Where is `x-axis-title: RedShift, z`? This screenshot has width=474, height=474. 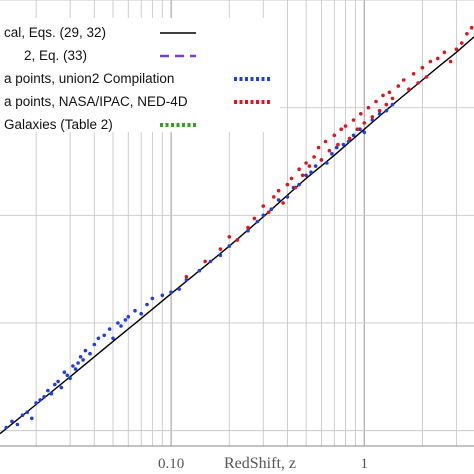 x-axis-title: RedShift, z is located at coordinates (260, 463).